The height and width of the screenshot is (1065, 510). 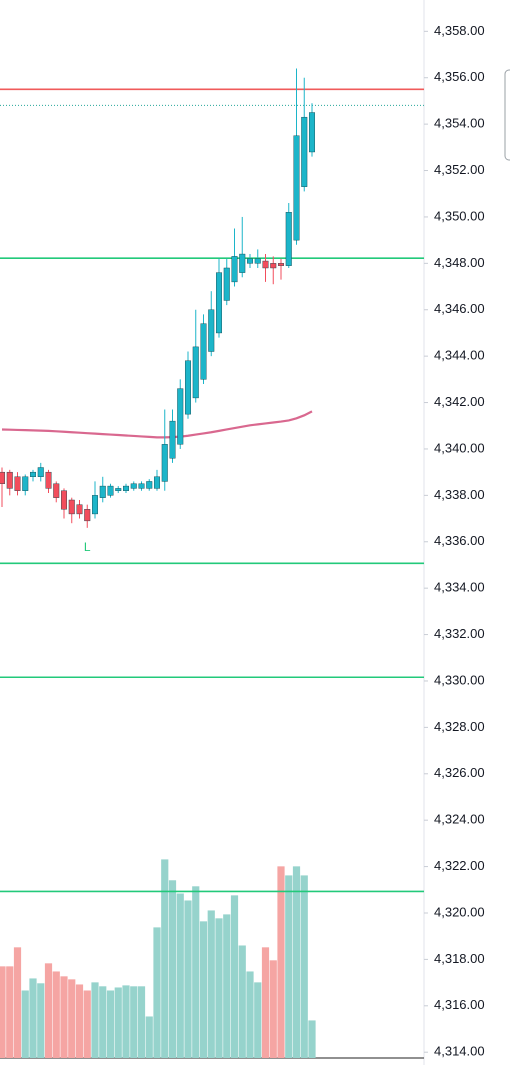 I want to click on y-tick-label: 4,332.00, so click(x=459, y=633).